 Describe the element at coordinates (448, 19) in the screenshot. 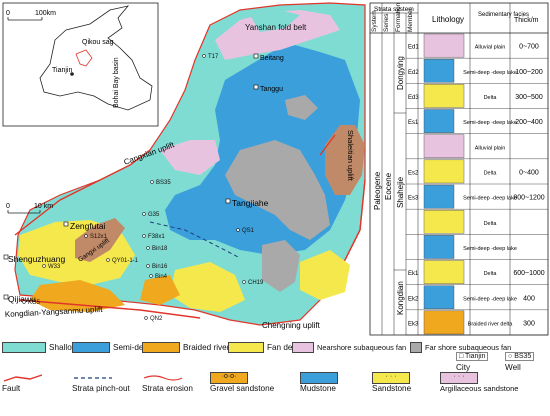

I see `column-header-lithology: Lithology` at that location.